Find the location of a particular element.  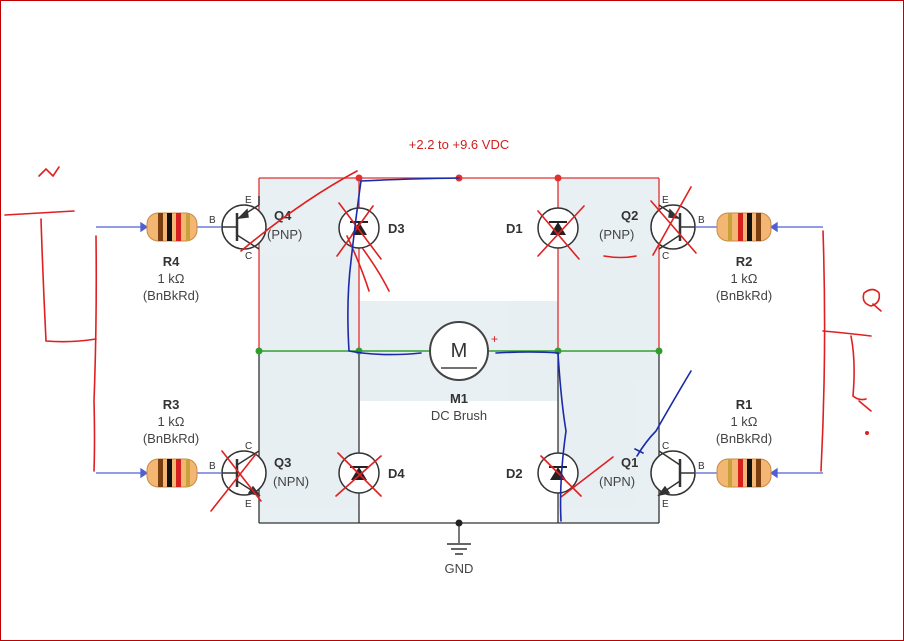

diode-d3 is located at coordinates (359, 228).